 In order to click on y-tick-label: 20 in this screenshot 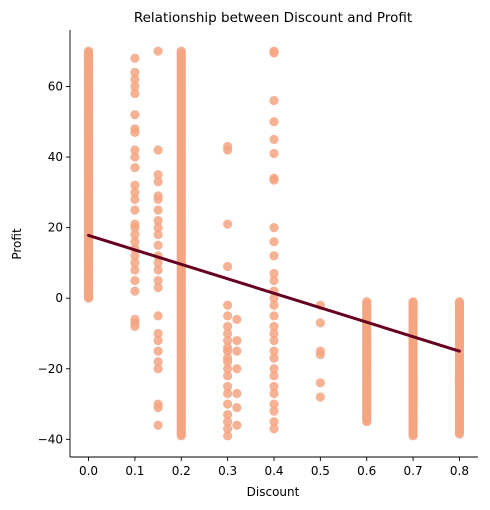, I will do `click(55, 228)`.